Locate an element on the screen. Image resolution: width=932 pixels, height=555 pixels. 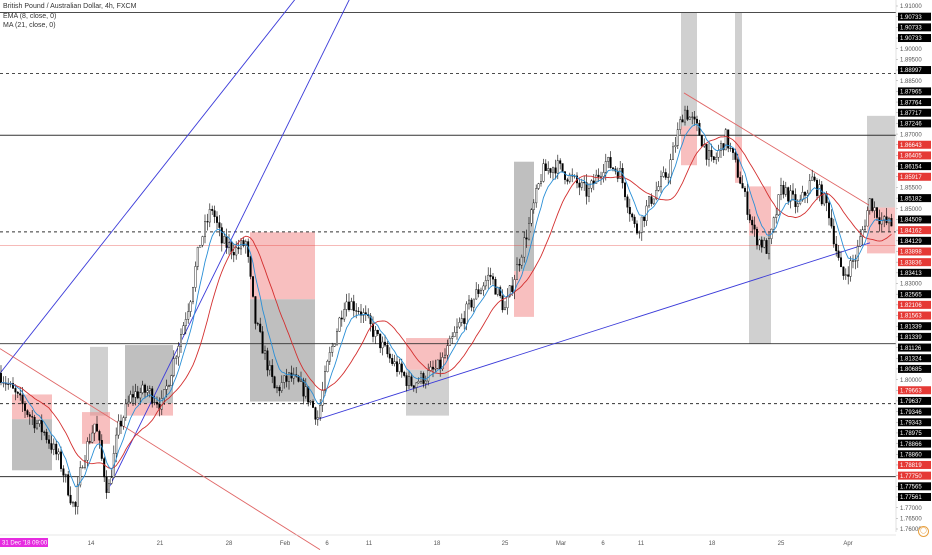
price-label: 1.90000 is located at coordinates (909, 50).